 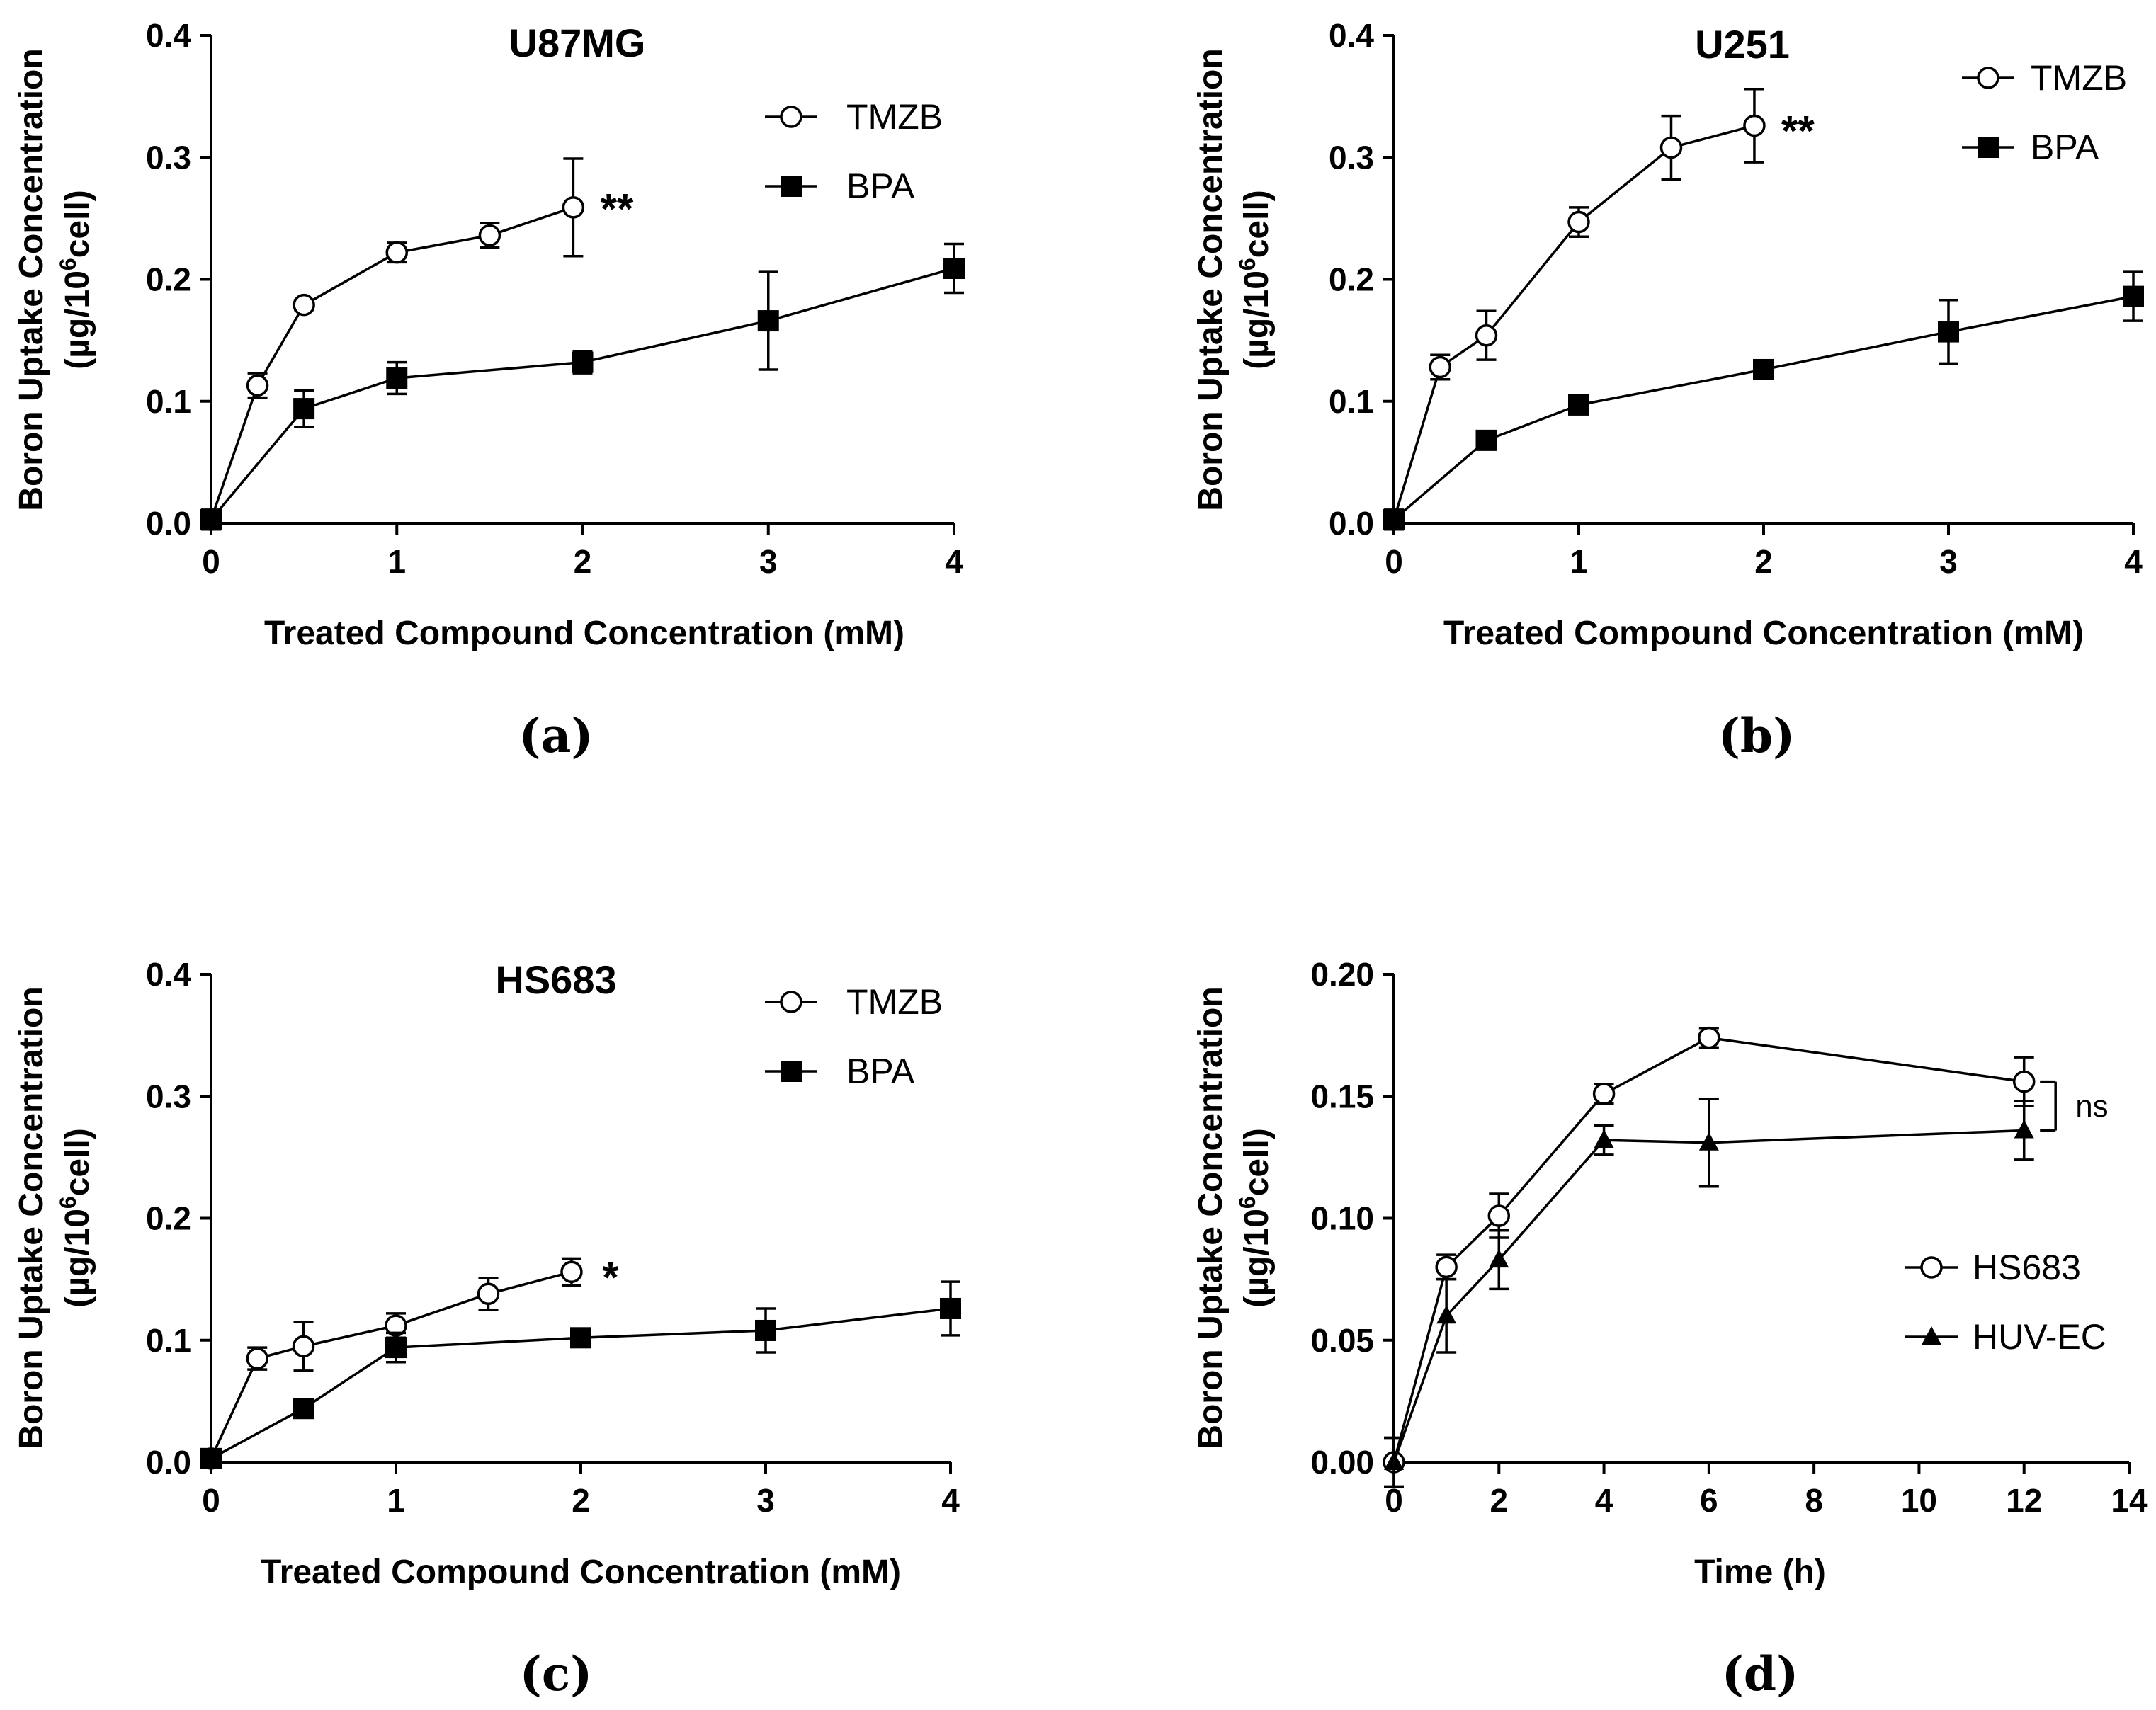 What do you see at coordinates (880, 186) in the screenshot?
I see `panel-a-legend-label: BPA` at bounding box center [880, 186].